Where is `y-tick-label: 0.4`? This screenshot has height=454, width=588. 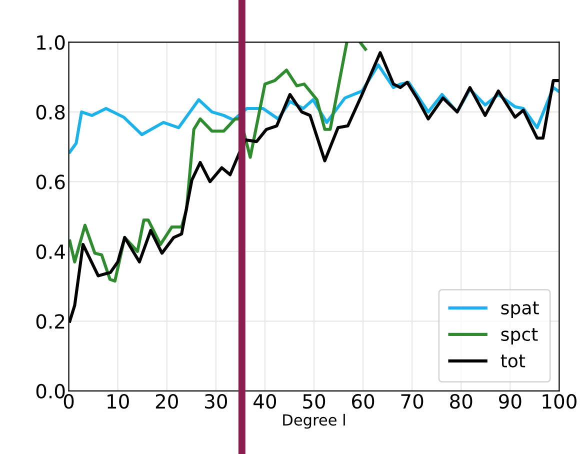 y-tick-label: 0.4 is located at coordinates (50, 252).